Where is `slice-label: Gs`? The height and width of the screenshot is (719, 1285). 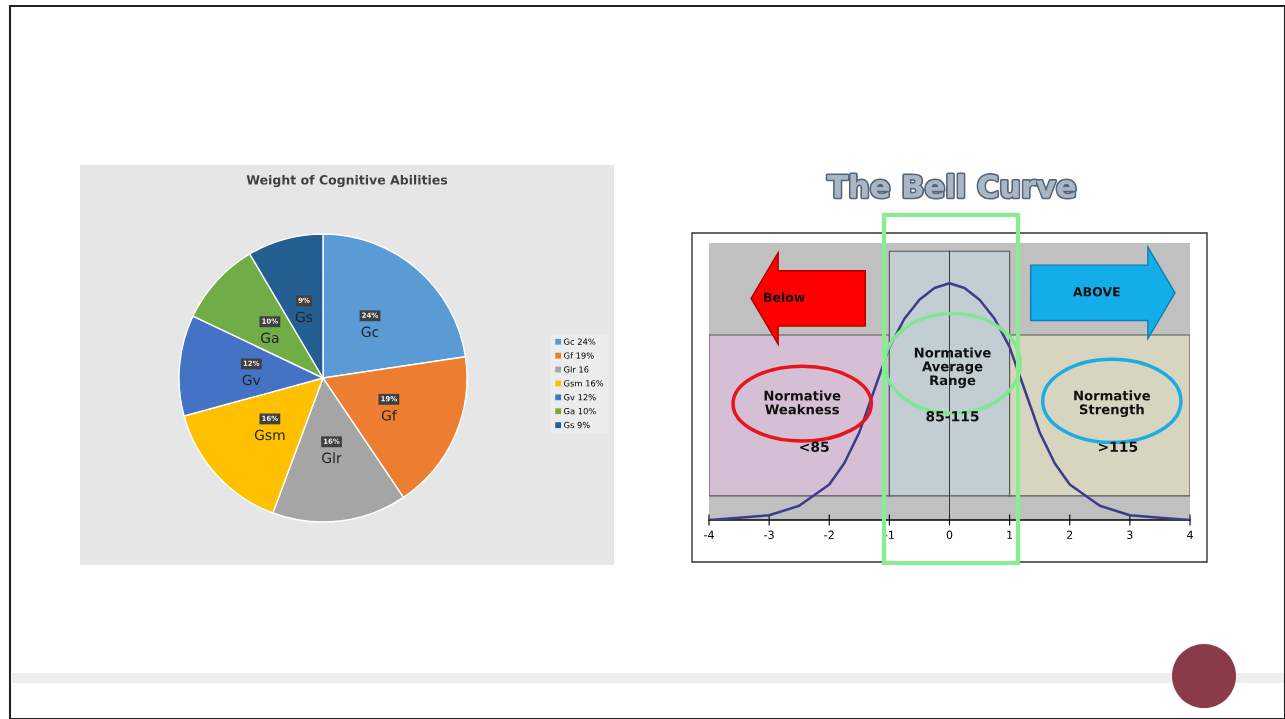
slice-label: Gs is located at coordinates (304, 317).